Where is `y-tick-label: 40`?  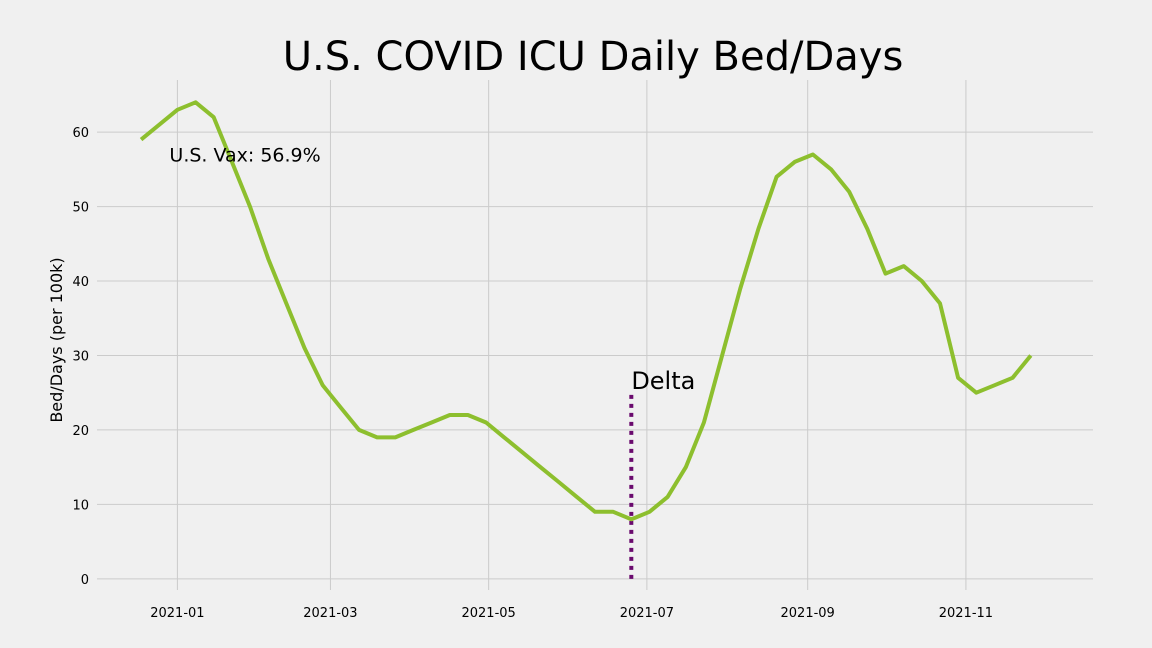 y-tick-label: 40 is located at coordinates (80, 282).